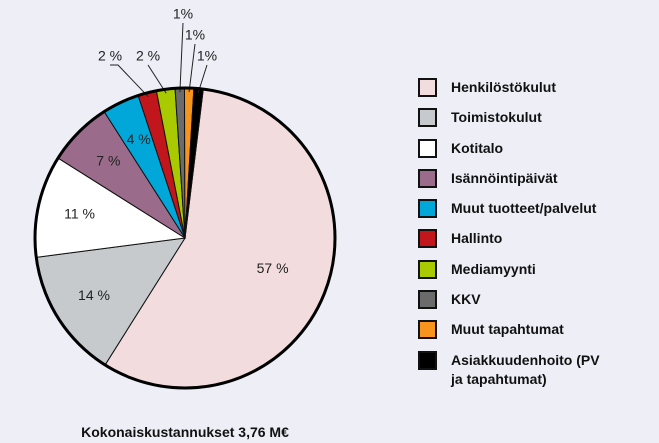 This screenshot has width=659, height=443. Describe the element at coordinates (507, 329) in the screenshot. I see `legend-label: Muut tapahtumat` at that location.